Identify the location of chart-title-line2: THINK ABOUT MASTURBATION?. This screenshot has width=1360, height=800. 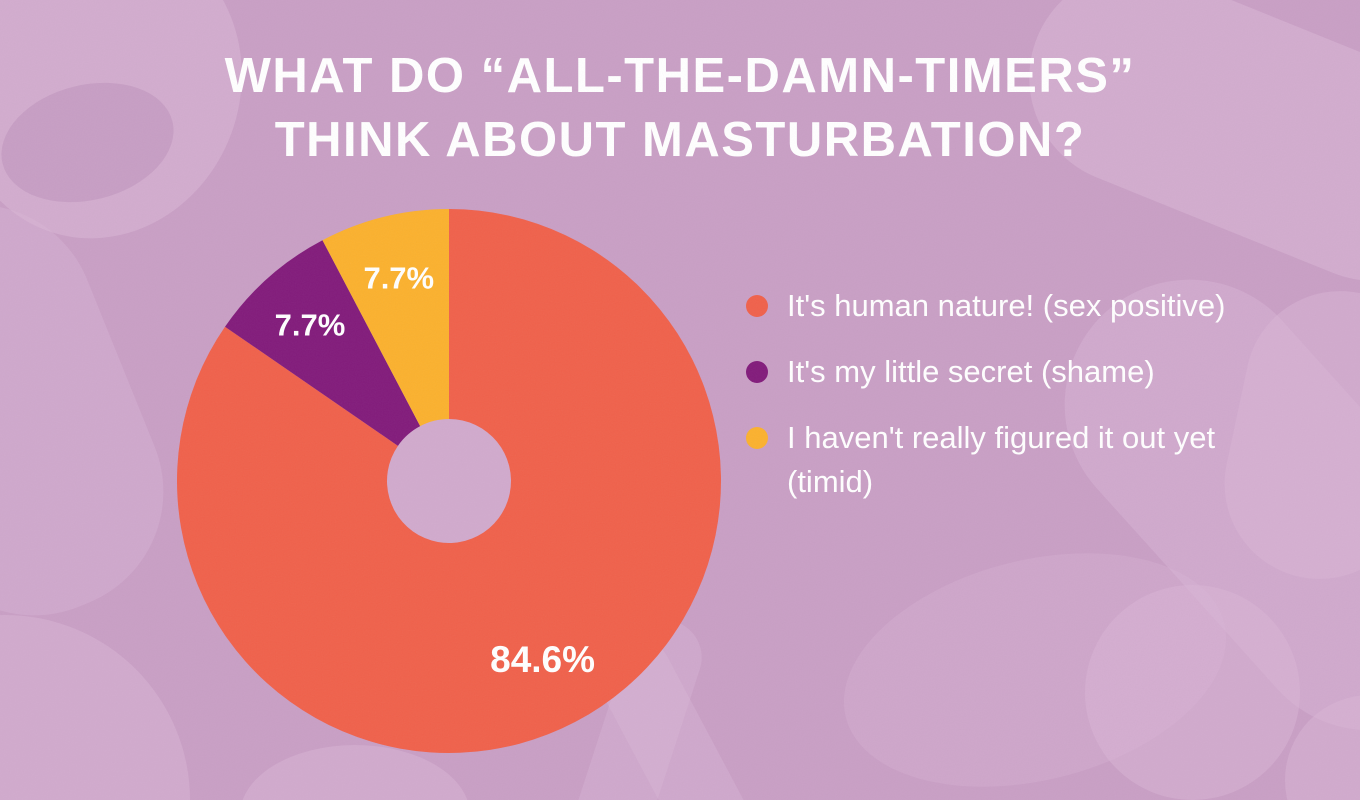
(680, 140).